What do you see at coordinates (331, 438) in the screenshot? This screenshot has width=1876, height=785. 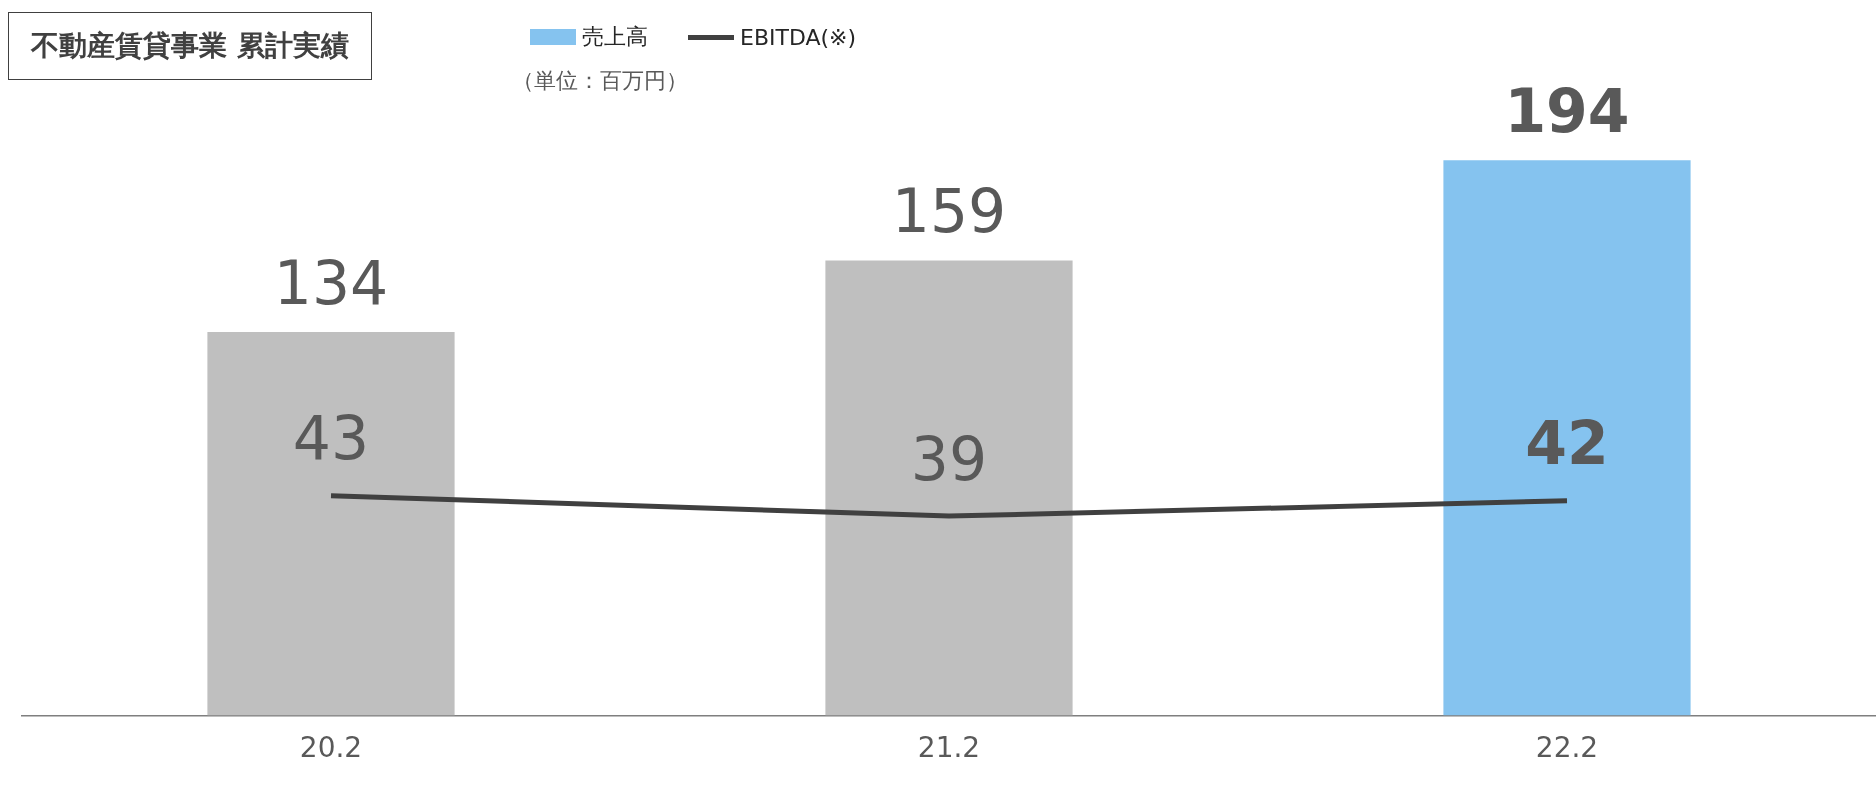 I see `data-label: 43` at bounding box center [331, 438].